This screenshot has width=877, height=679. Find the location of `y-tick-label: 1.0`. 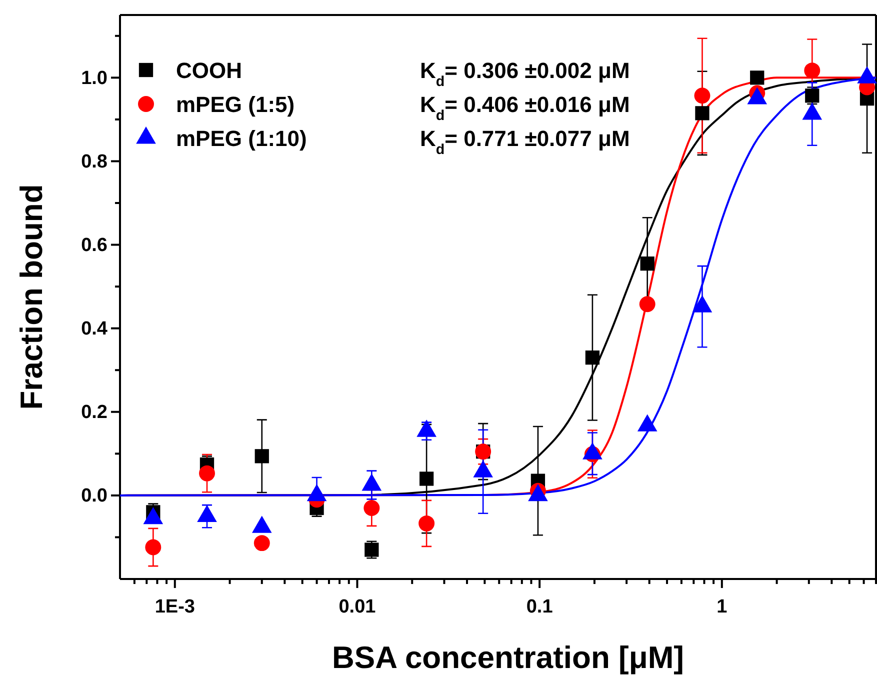

y-tick-label: 1.0 is located at coordinates (94, 78).